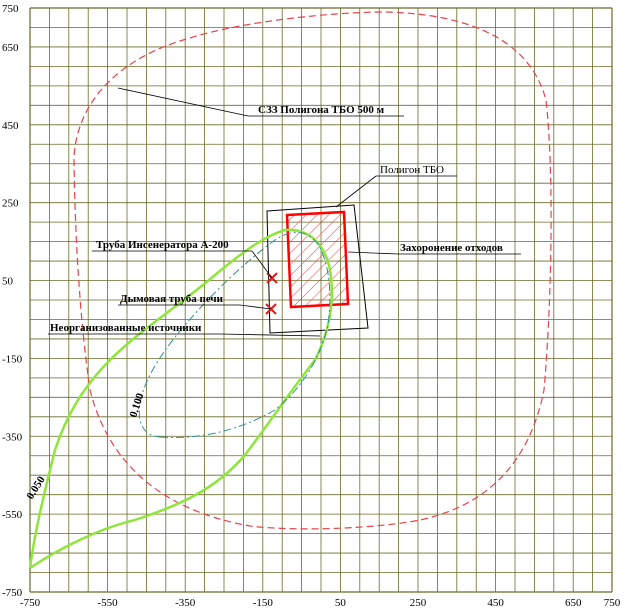 This screenshot has height=612, width=626. I want to click on y-tick-label: 750, so click(10, 9).